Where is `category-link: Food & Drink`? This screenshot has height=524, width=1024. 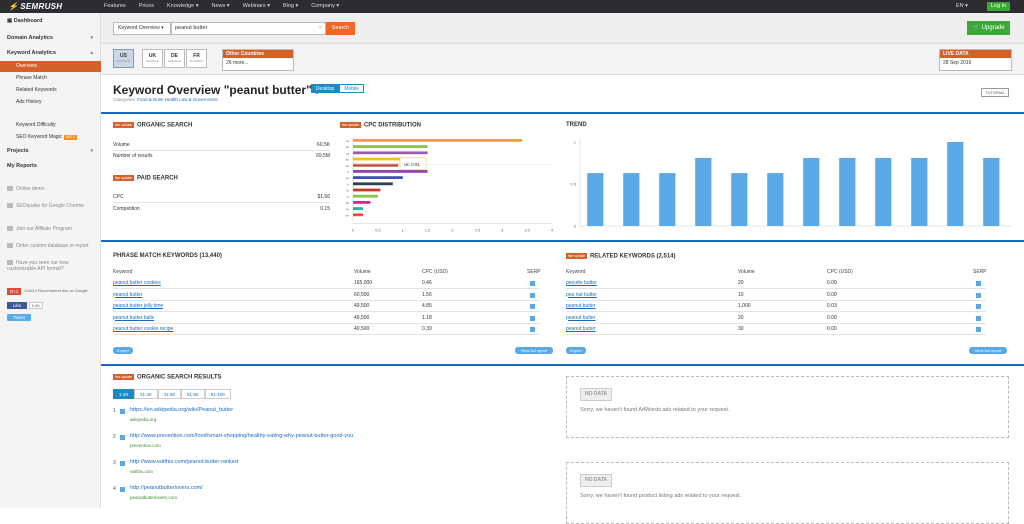 category-link: Food & Drink is located at coordinates (150, 99).